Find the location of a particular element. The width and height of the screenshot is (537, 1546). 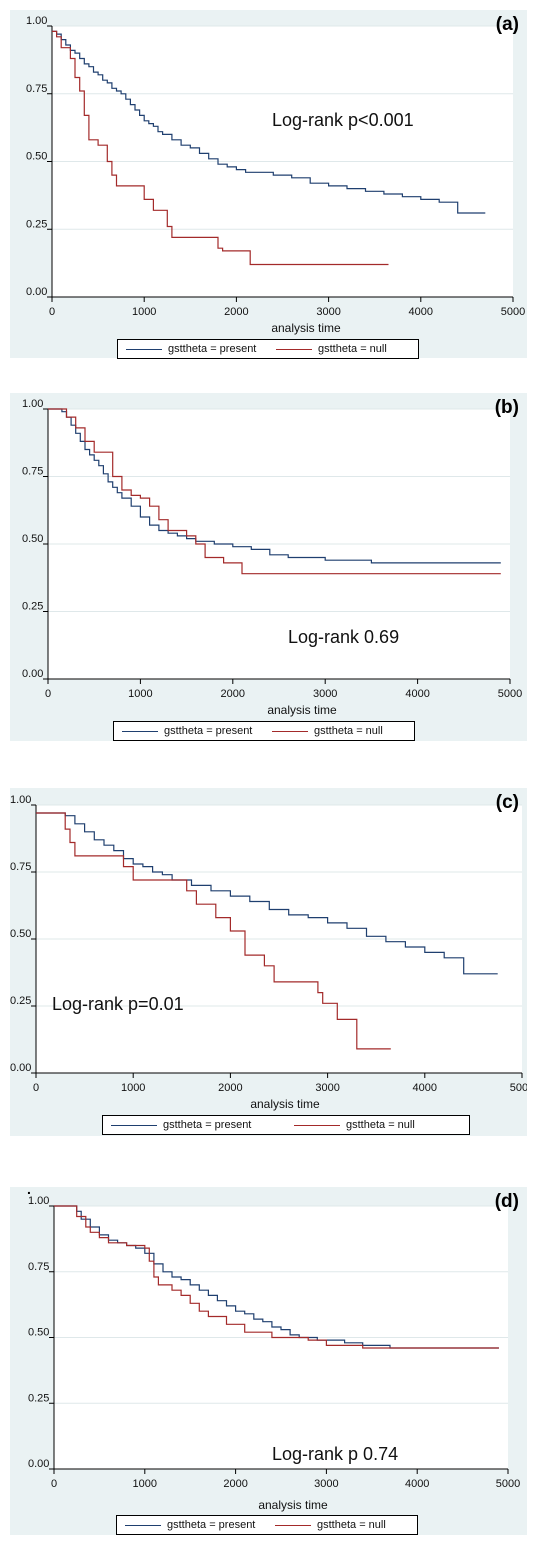

logrank-annotation: Log-rank p=0.01 is located at coordinates (118, 1004).